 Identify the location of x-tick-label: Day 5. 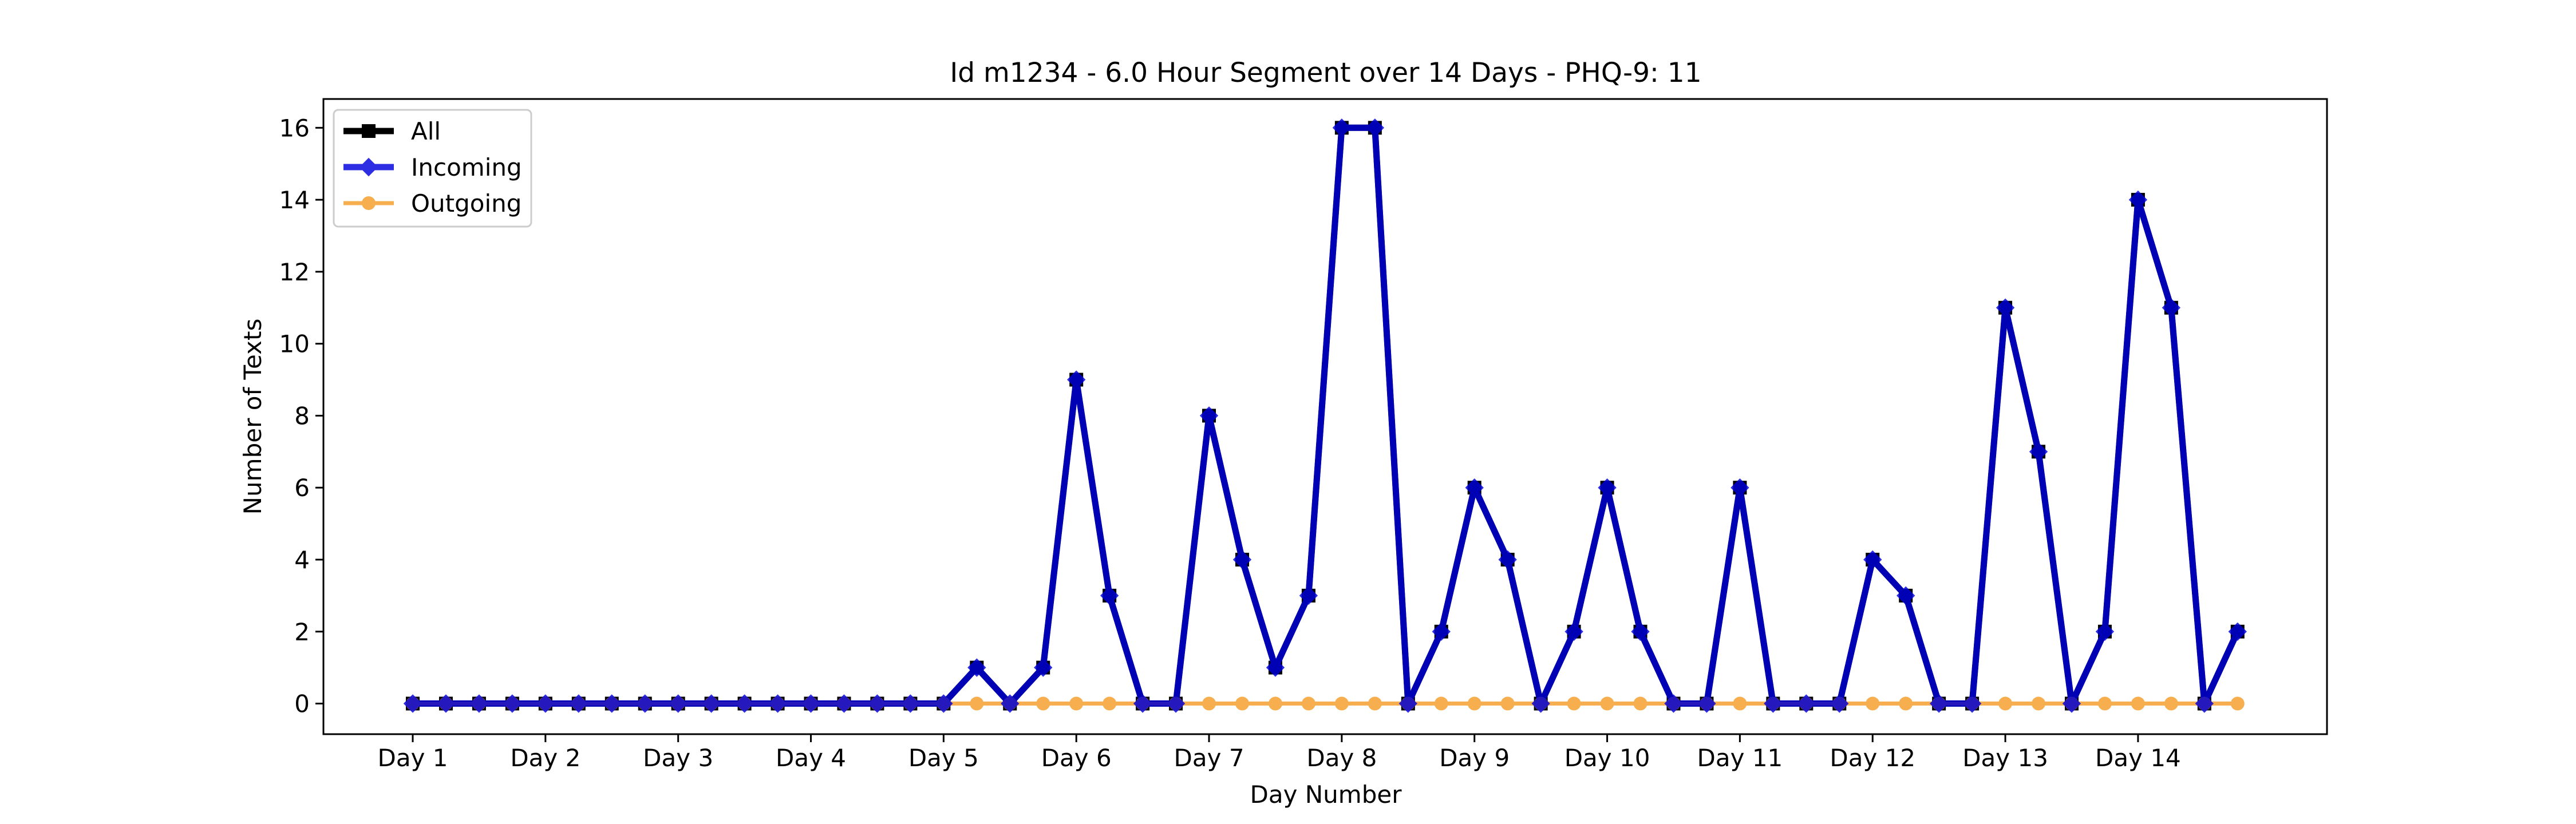
(943, 758).